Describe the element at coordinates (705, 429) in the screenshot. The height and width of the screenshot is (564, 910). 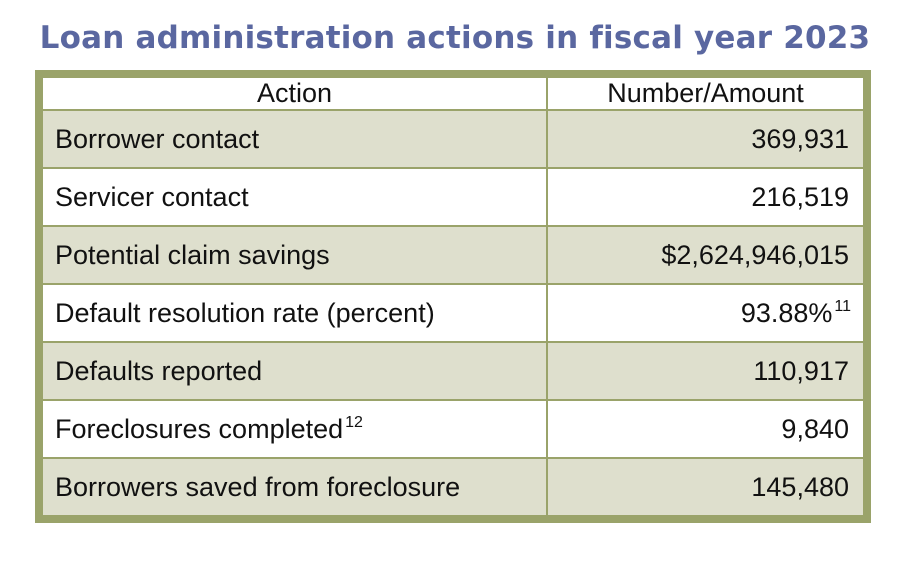
I see `row-value-cell: 9,840` at that location.